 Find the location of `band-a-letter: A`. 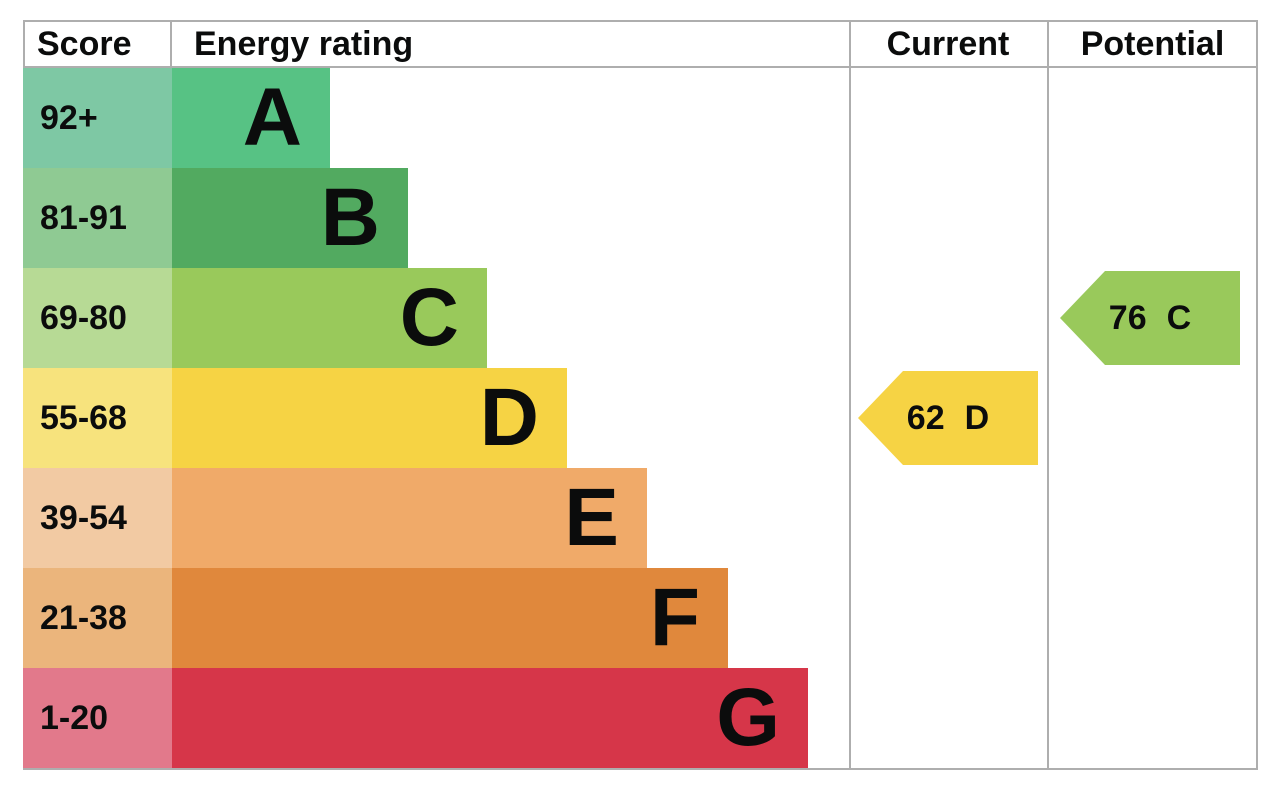

band-a-letter: A is located at coordinates (272, 117).